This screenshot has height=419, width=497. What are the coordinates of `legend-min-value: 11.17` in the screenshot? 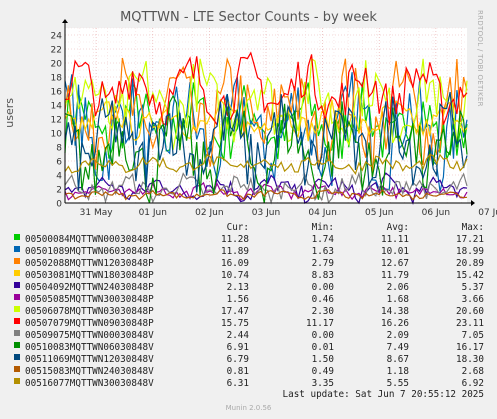 It's located at (320, 323).